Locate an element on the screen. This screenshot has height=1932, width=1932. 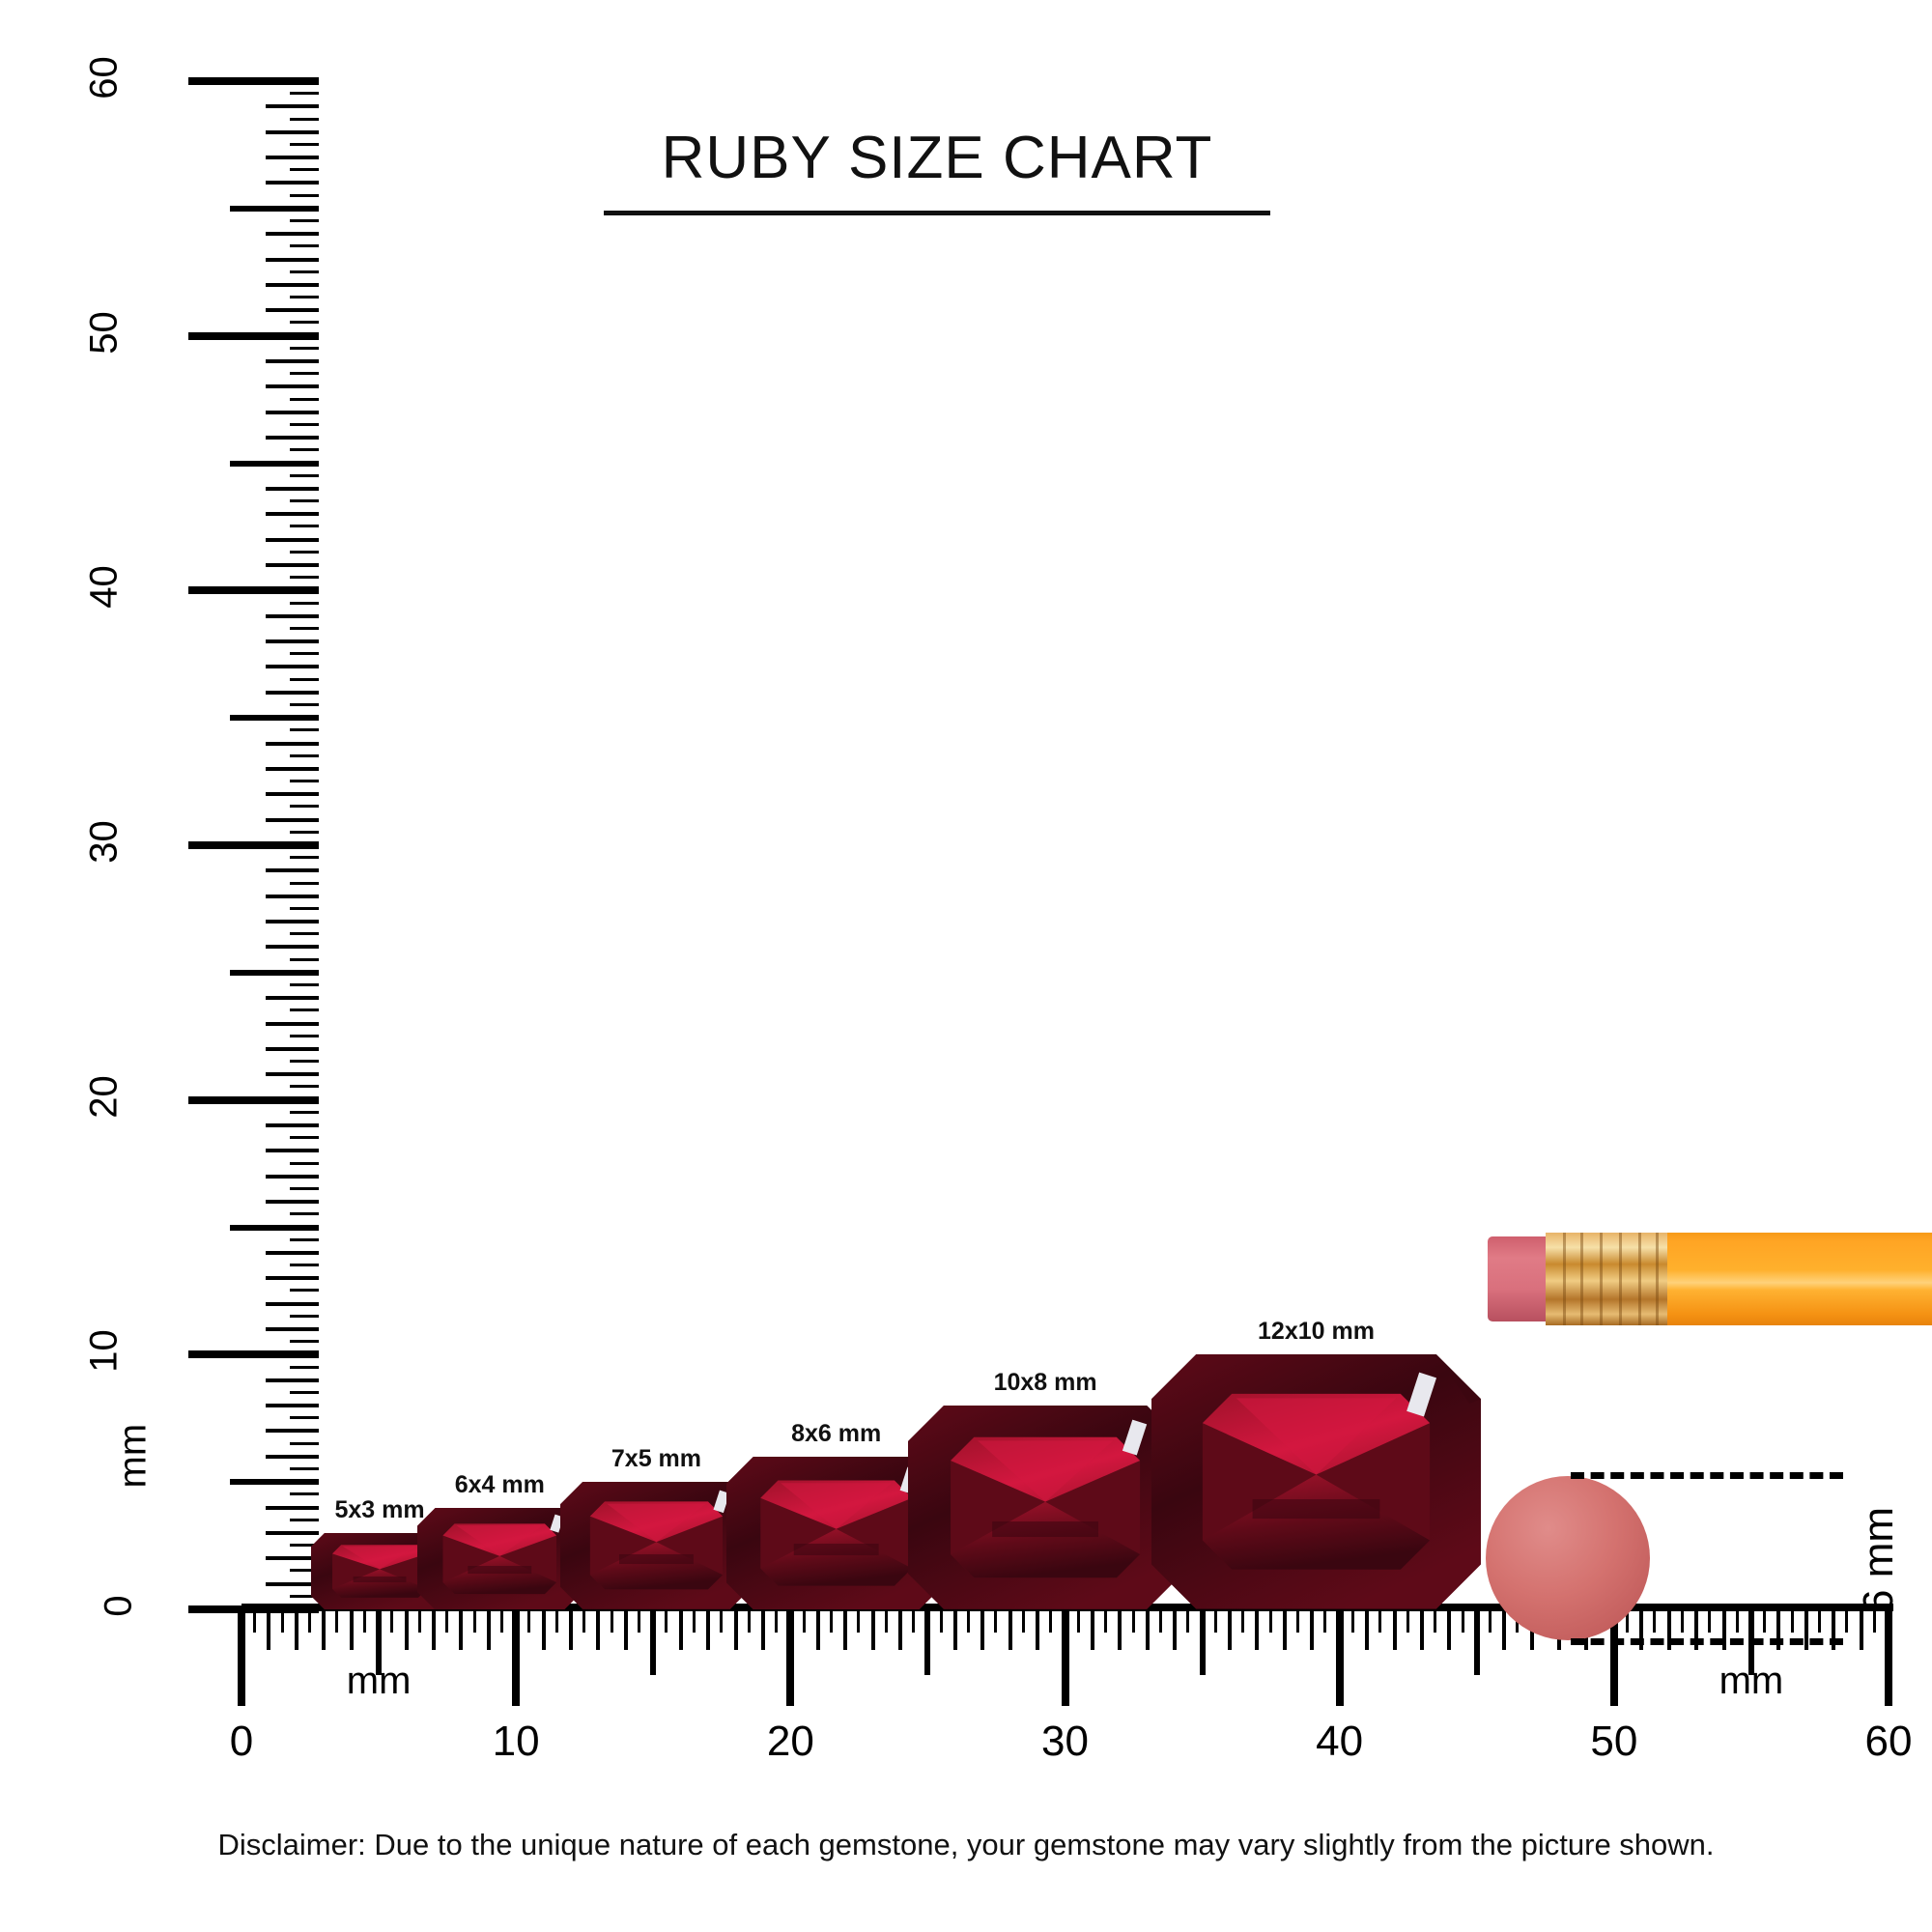
horizontal-ruler-unit-label-right: mm is located at coordinates (1751, 1681).